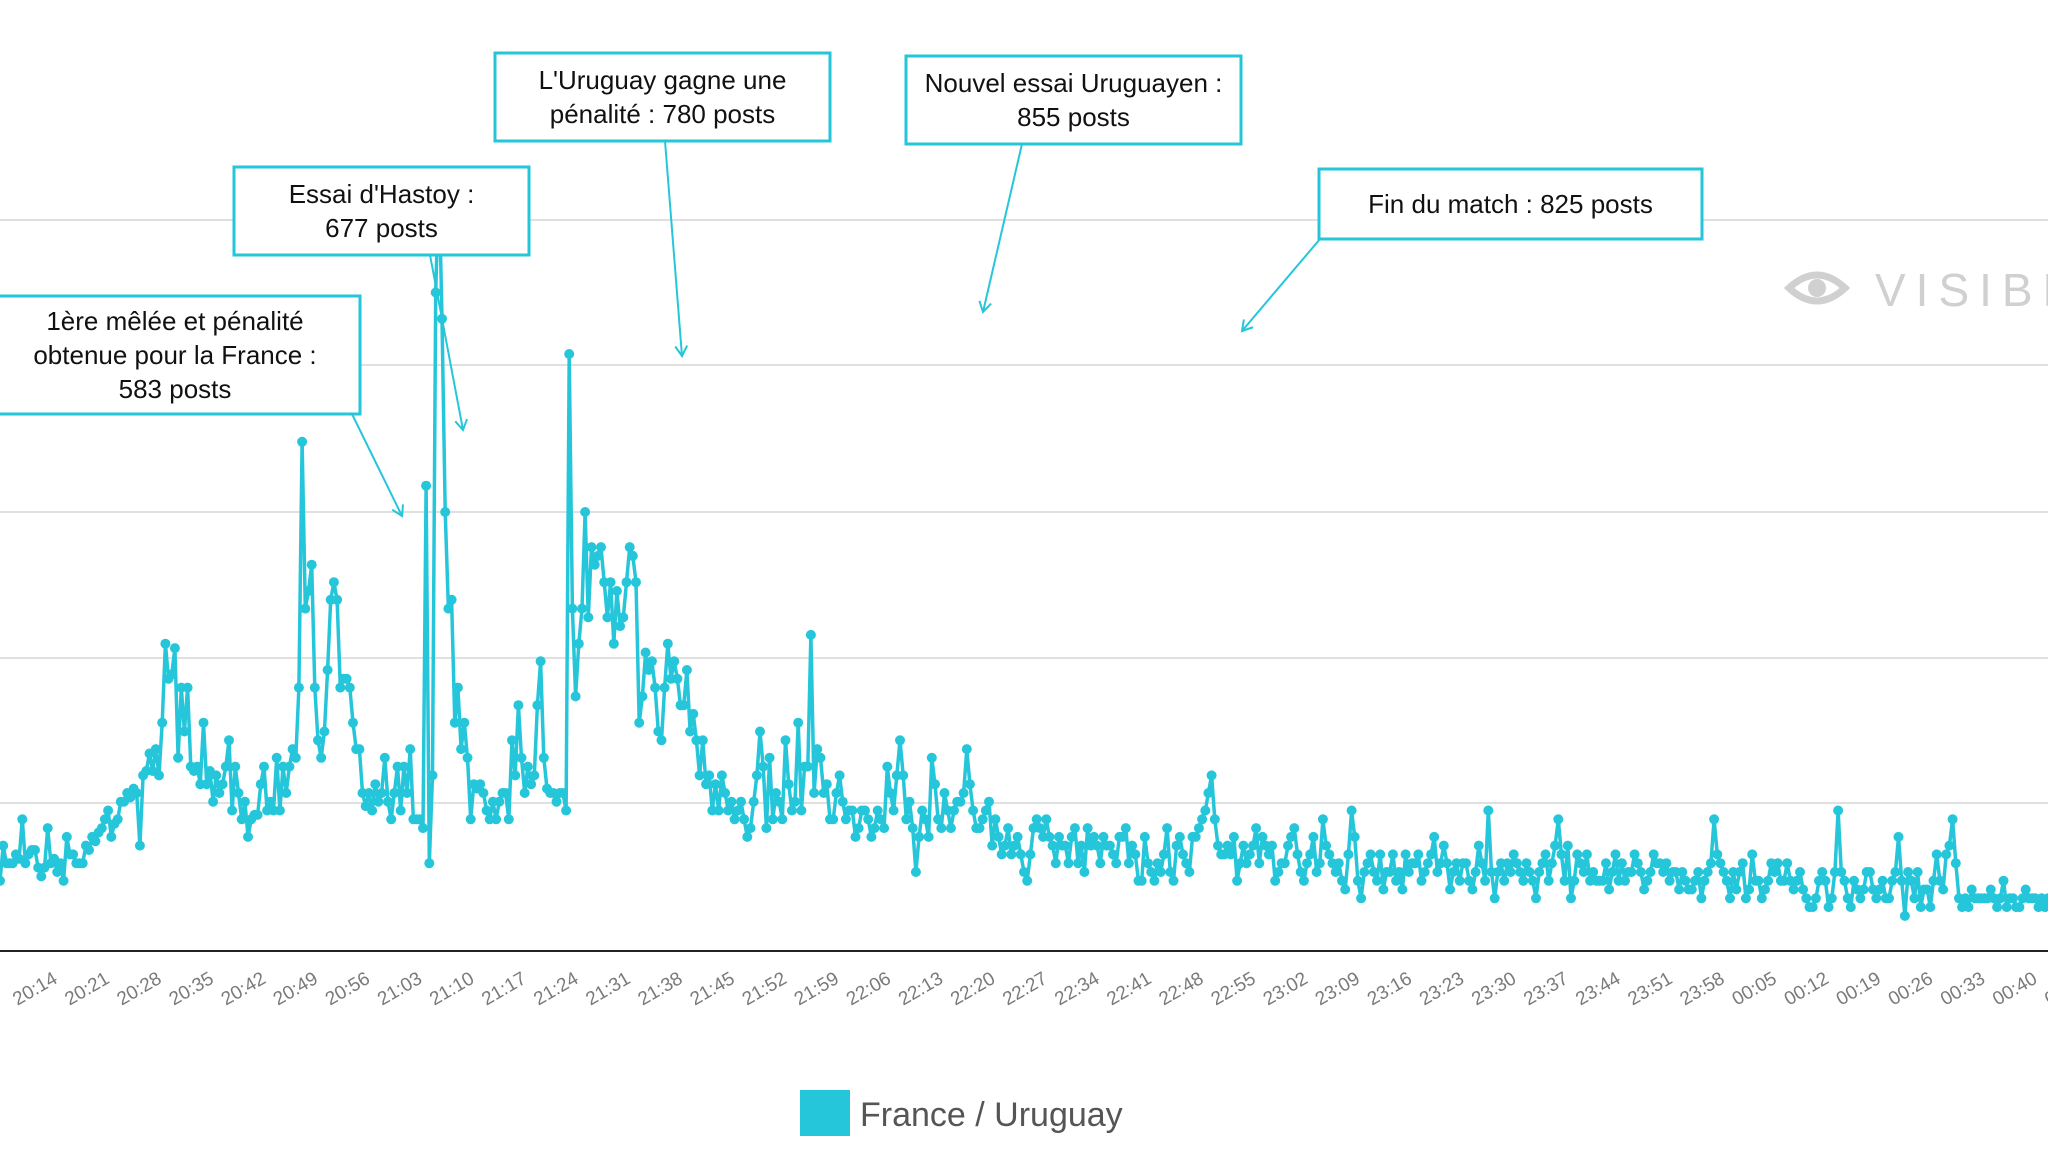 The height and width of the screenshot is (1152, 2048). What do you see at coordinates (1963, 989) in the screenshot?
I see `x-tick-label: 00:33` at bounding box center [1963, 989].